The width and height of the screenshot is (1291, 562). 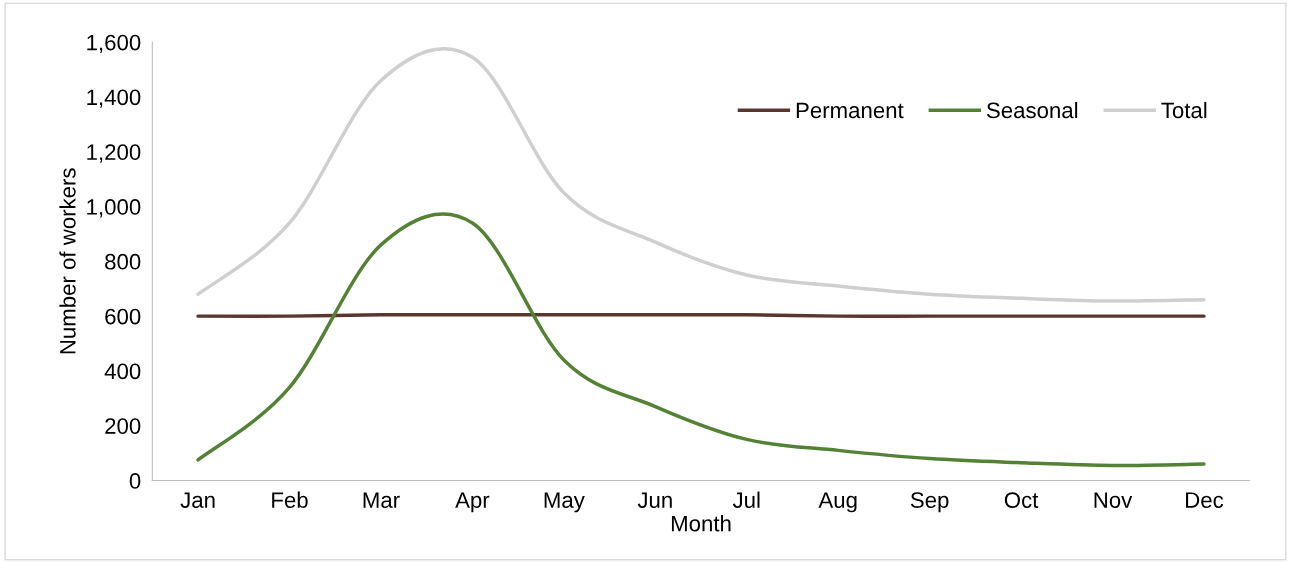 What do you see at coordinates (197, 500) in the screenshot?
I see `x-tick-label: Jan` at bounding box center [197, 500].